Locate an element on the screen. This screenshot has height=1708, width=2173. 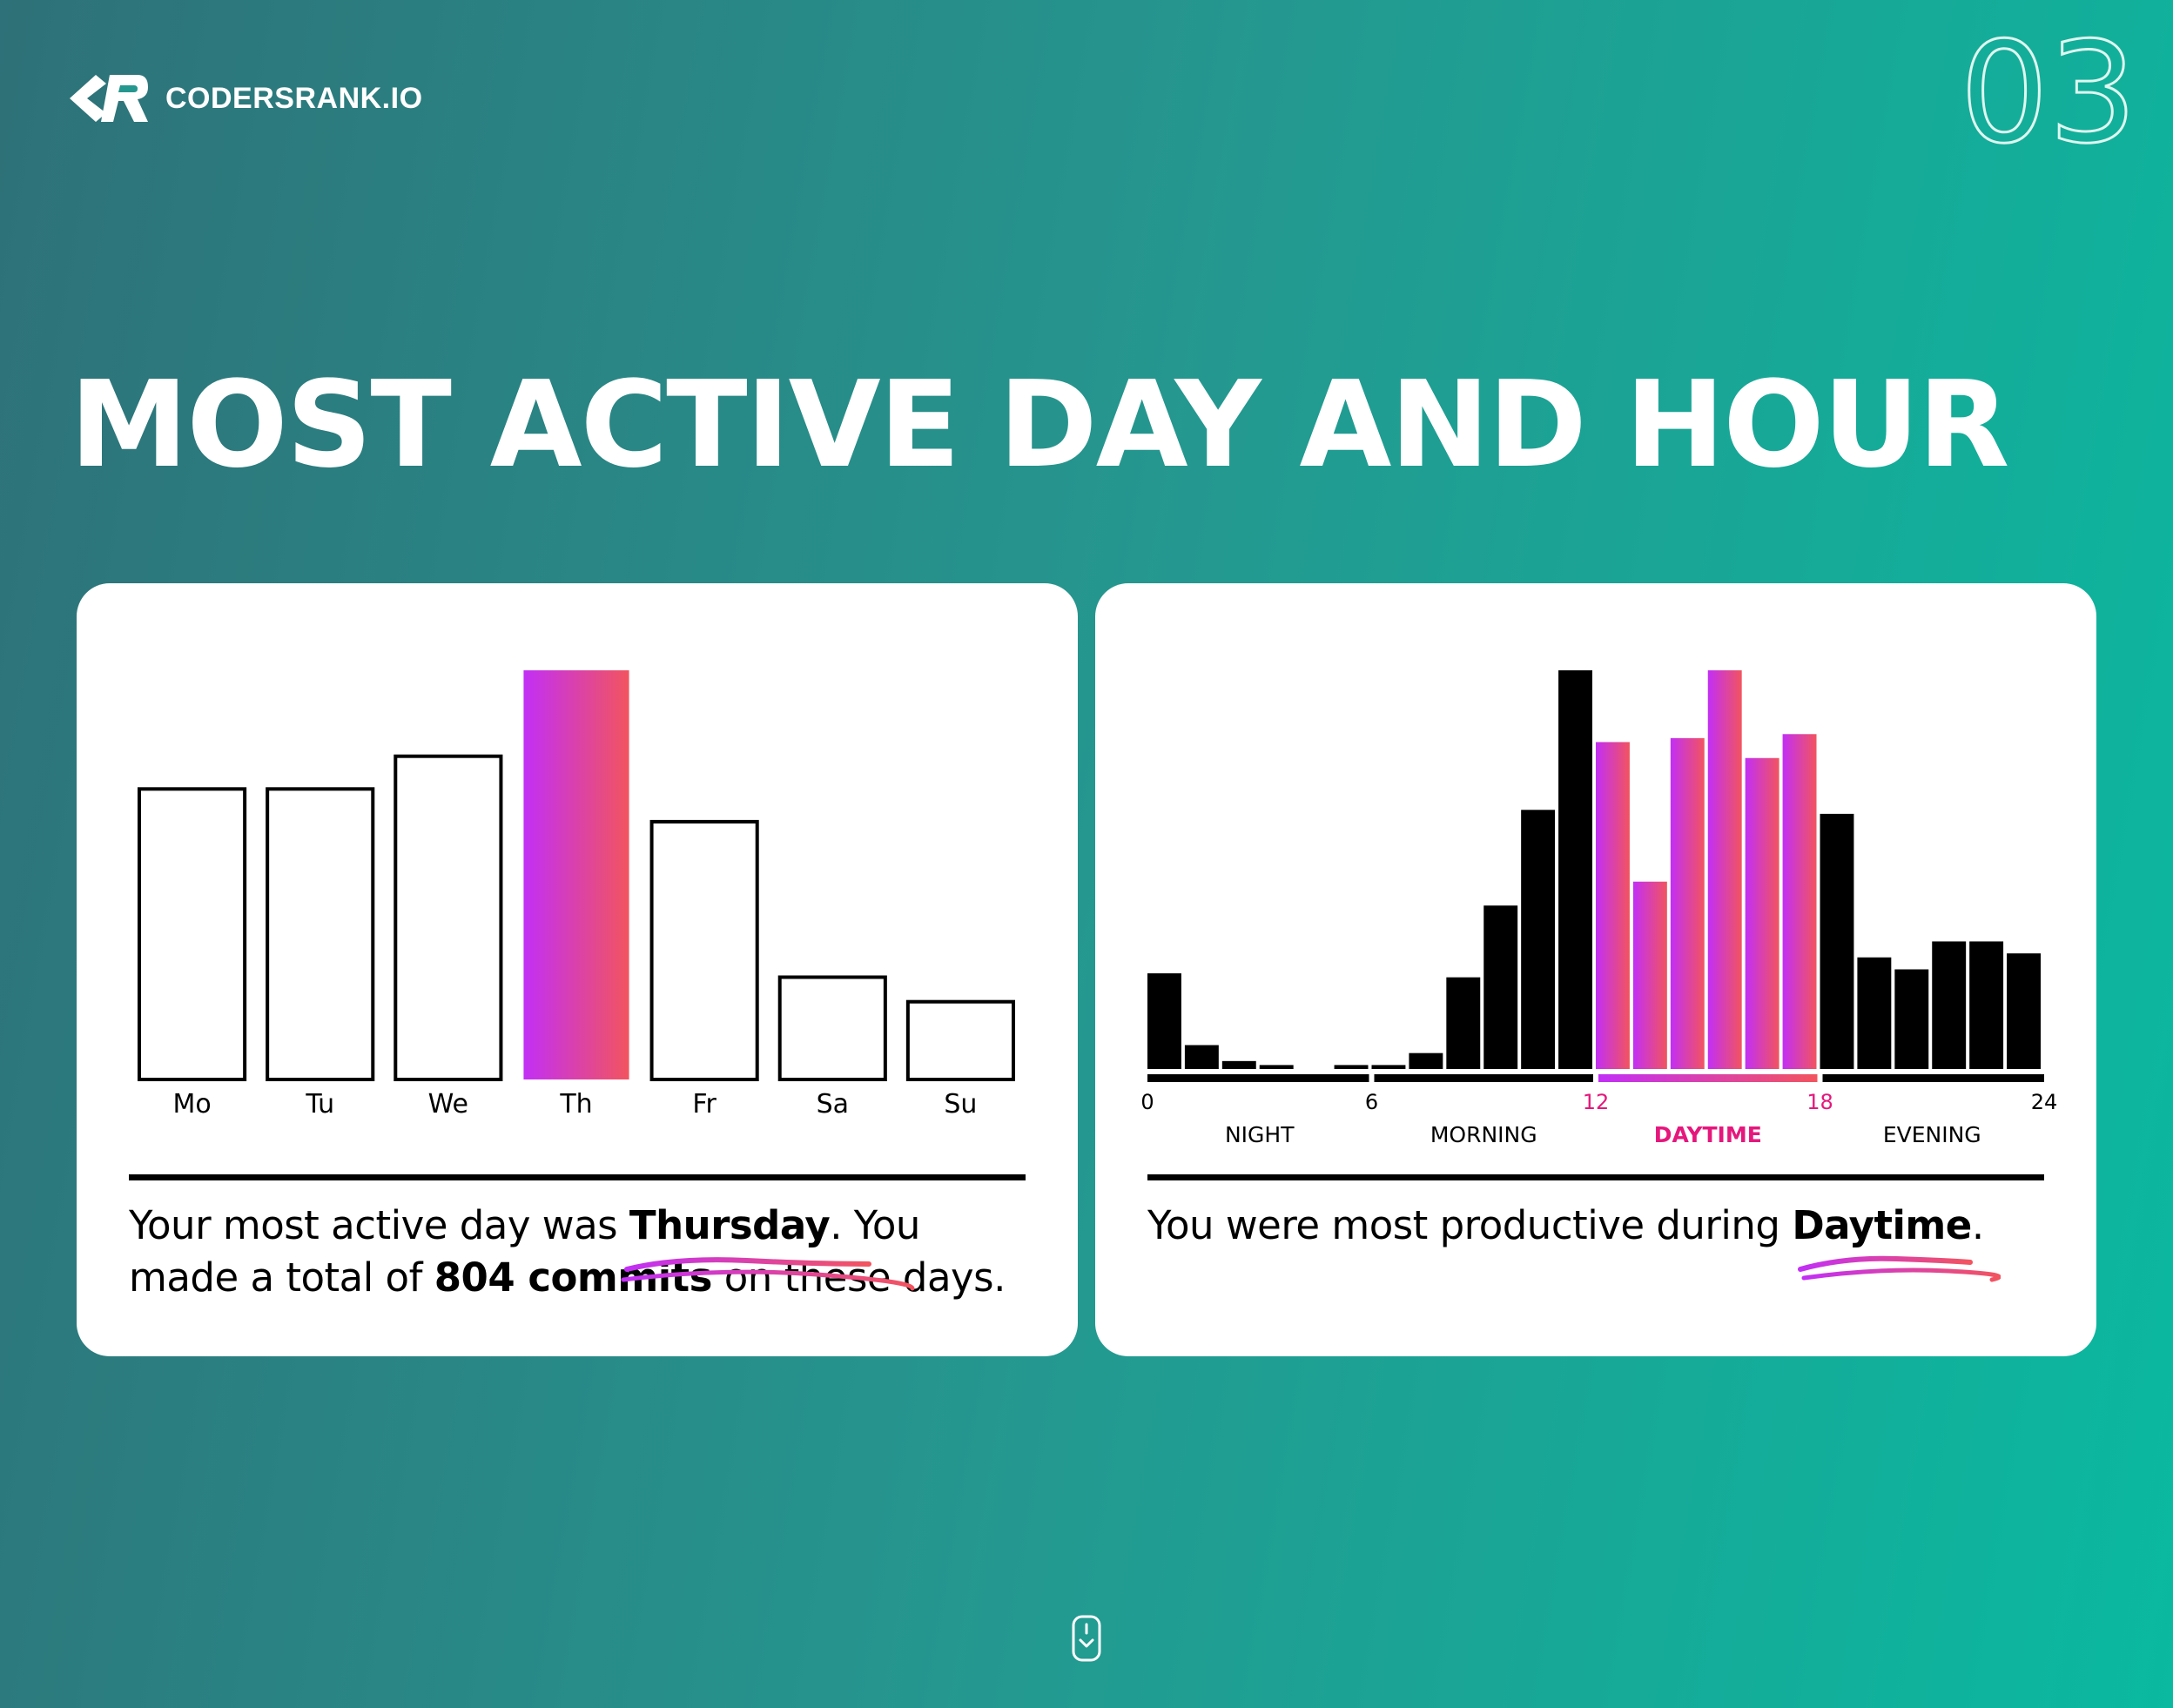
period-label: DAYTIME is located at coordinates (1708, 1134).